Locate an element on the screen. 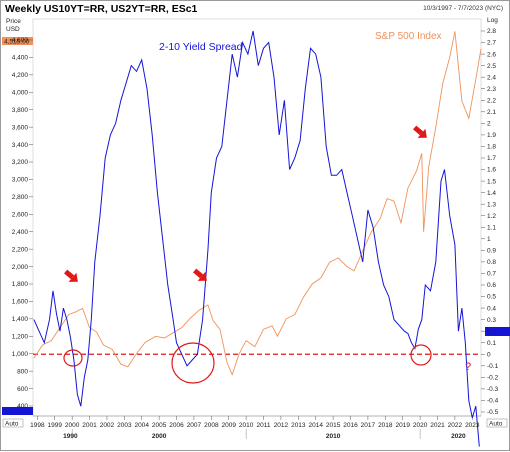 This screenshot has height=452, width=510. left-tick-label: 2,000 is located at coordinates (20, 267).